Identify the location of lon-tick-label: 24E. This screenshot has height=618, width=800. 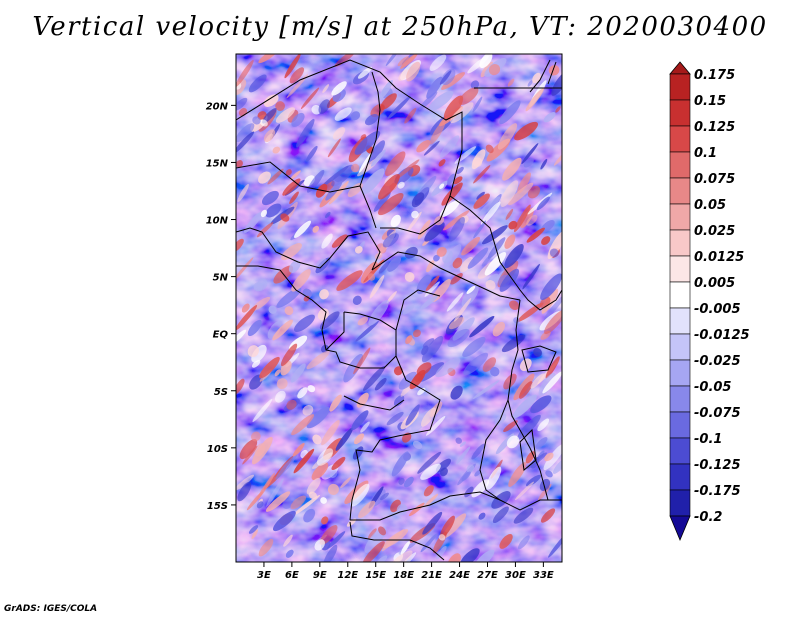
(459, 575).